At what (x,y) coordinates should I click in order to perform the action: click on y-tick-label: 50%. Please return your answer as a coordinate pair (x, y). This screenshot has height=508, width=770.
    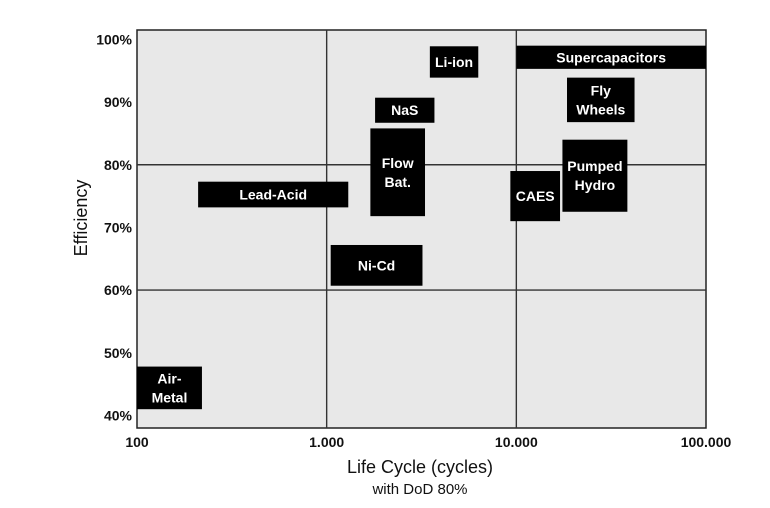
    Looking at the image, I should click on (118, 353).